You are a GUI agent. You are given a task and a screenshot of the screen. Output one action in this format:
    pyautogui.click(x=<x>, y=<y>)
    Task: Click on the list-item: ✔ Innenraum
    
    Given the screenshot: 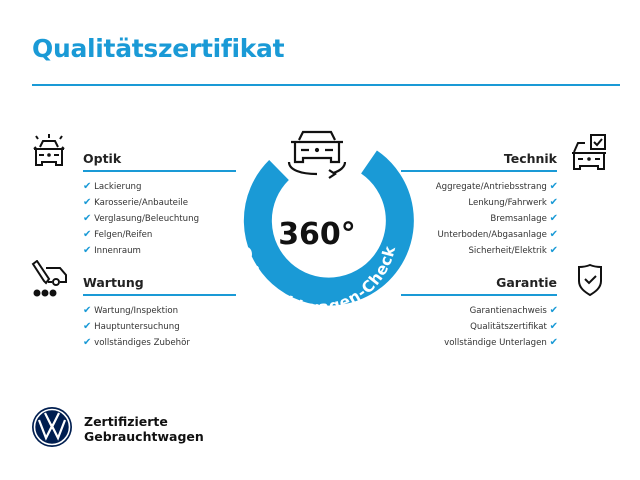 What is the action you would take?
    pyautogui.click(x=141, y=251)
    